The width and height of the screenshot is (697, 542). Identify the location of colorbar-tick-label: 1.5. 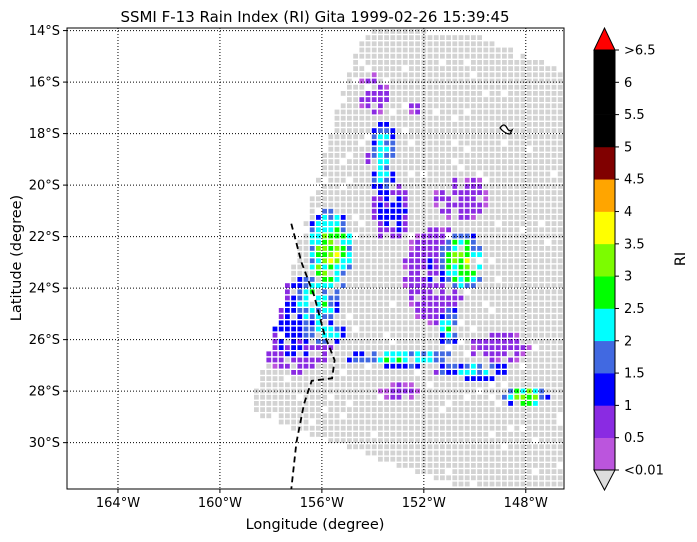
(634, 374).